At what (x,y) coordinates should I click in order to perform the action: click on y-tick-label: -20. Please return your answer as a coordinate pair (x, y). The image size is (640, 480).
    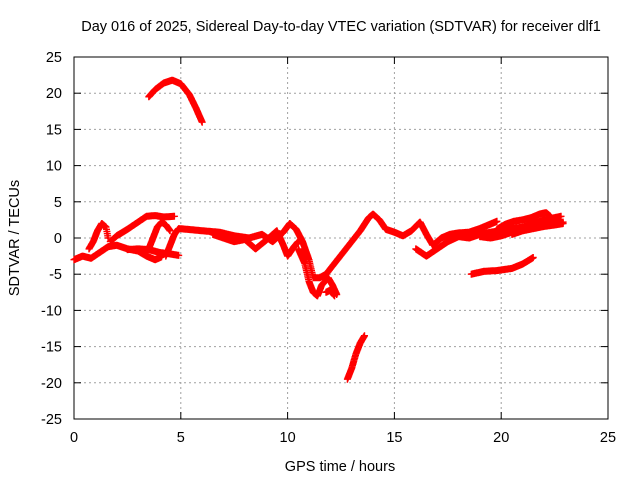
    Looking at the image, I should click on (51, 384).